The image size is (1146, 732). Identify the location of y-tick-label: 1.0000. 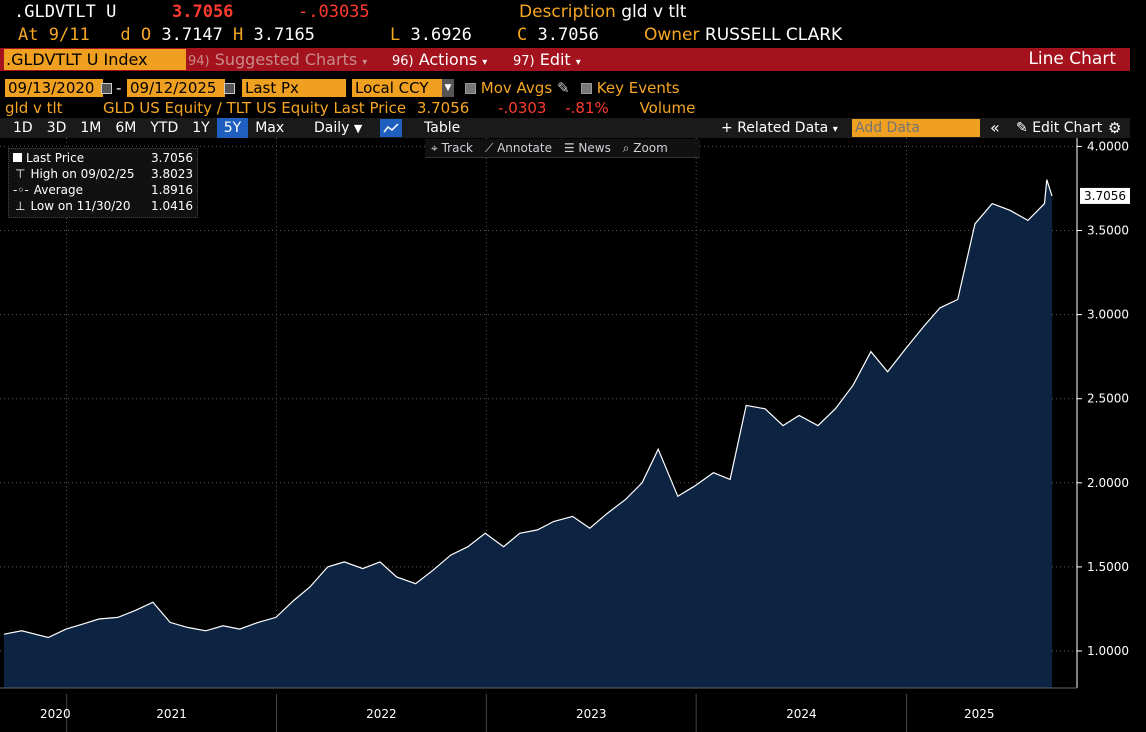
(1108, 651).